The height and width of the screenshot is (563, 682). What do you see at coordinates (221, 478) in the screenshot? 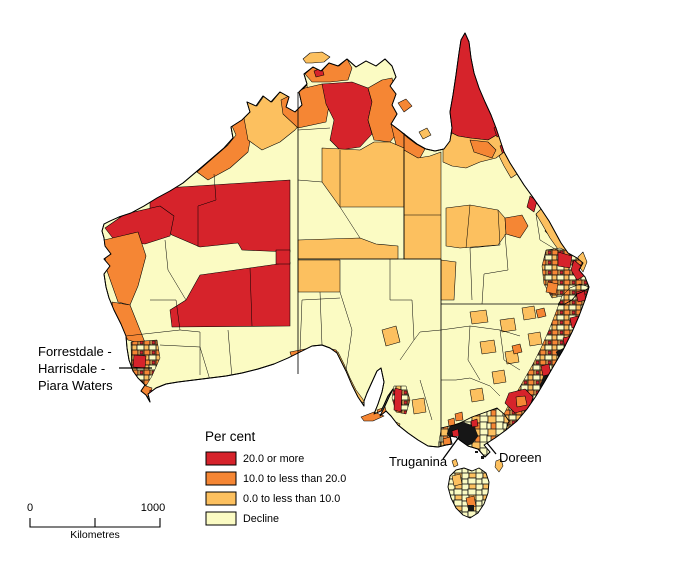
I see `legend-swatch-orange` at bounding box center [221, 478].